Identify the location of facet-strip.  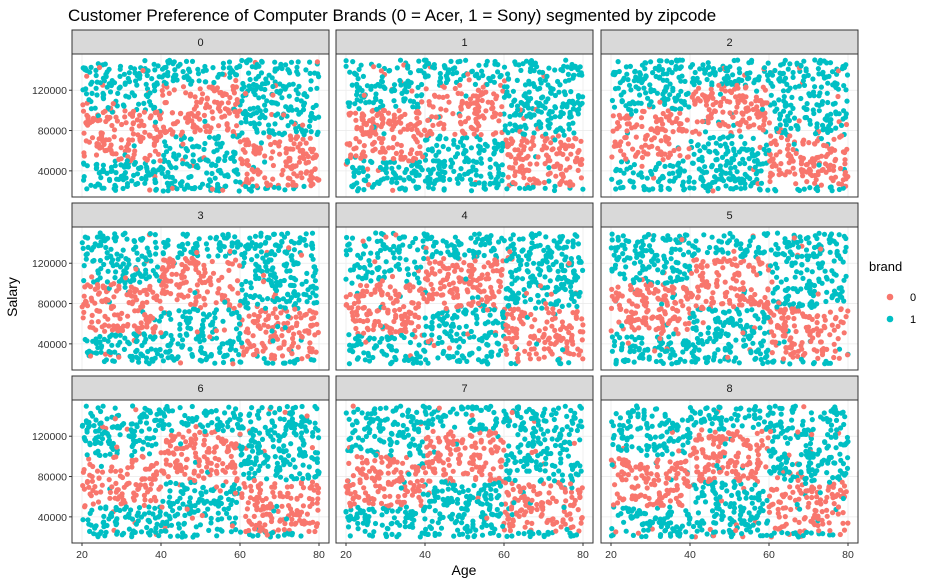
(200, 42).